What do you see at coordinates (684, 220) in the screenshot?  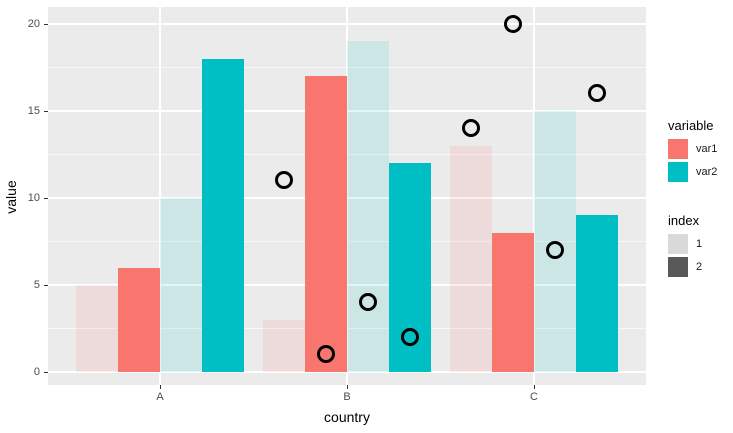 I see `legend-title-index: index` at bounding box center [684, 220].